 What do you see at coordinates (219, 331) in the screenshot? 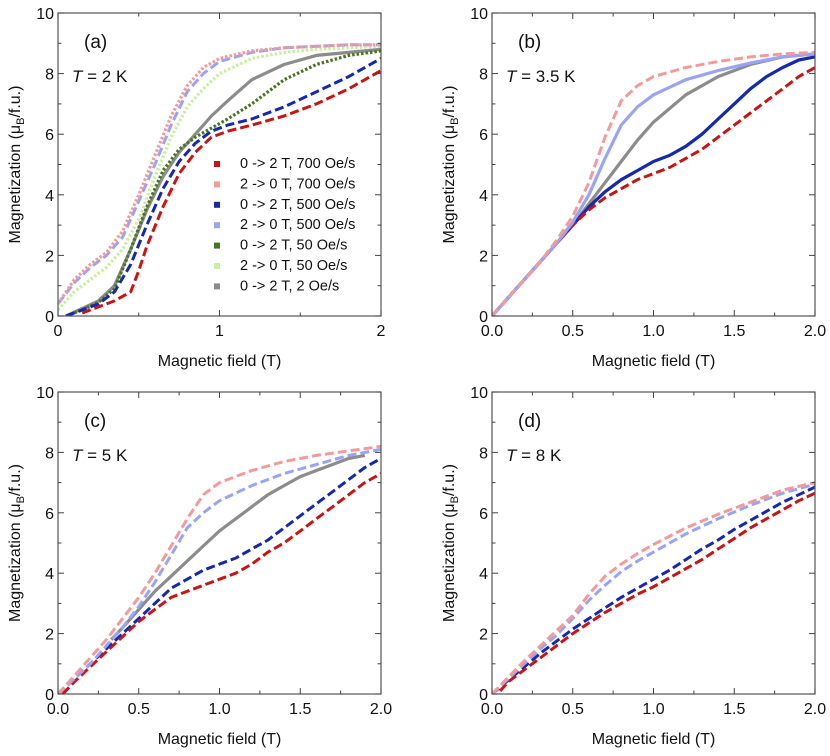
I see `x-tick-label: 1` at bounding box center [219, 331].